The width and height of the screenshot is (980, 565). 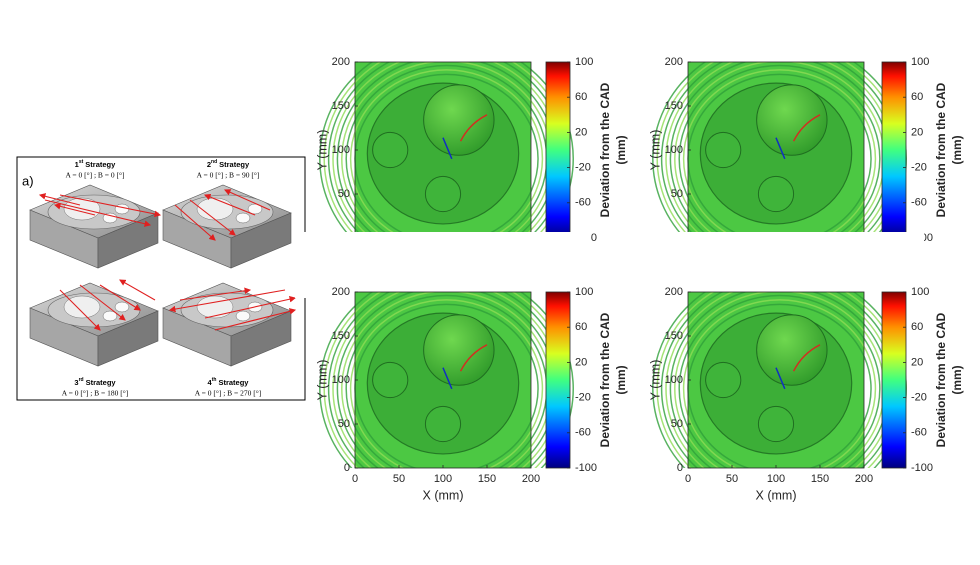 I want to click on strategy-title: 4th Strategy, so click(x=229, y=382).